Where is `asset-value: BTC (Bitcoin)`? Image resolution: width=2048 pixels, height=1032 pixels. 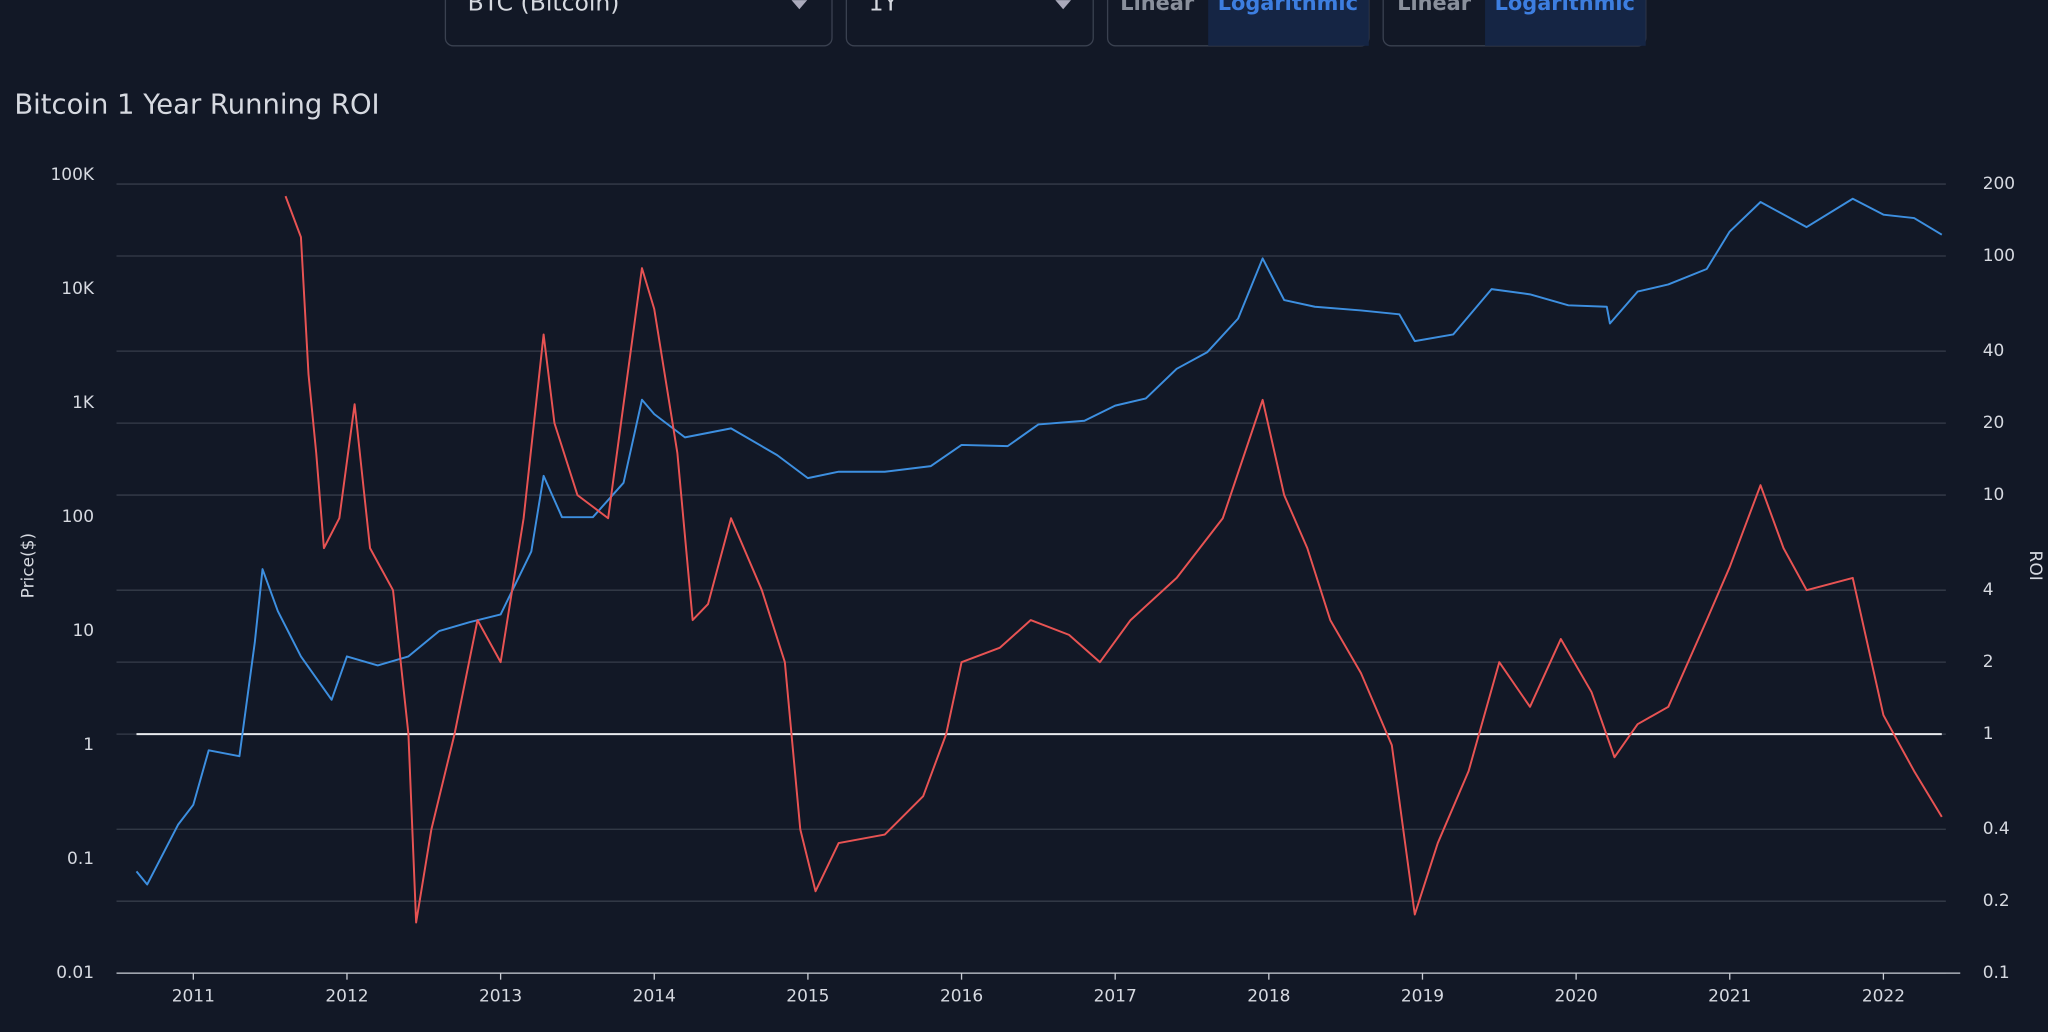
asset-value: BTC (Bitcoin) is located at coordinates (544, 8).